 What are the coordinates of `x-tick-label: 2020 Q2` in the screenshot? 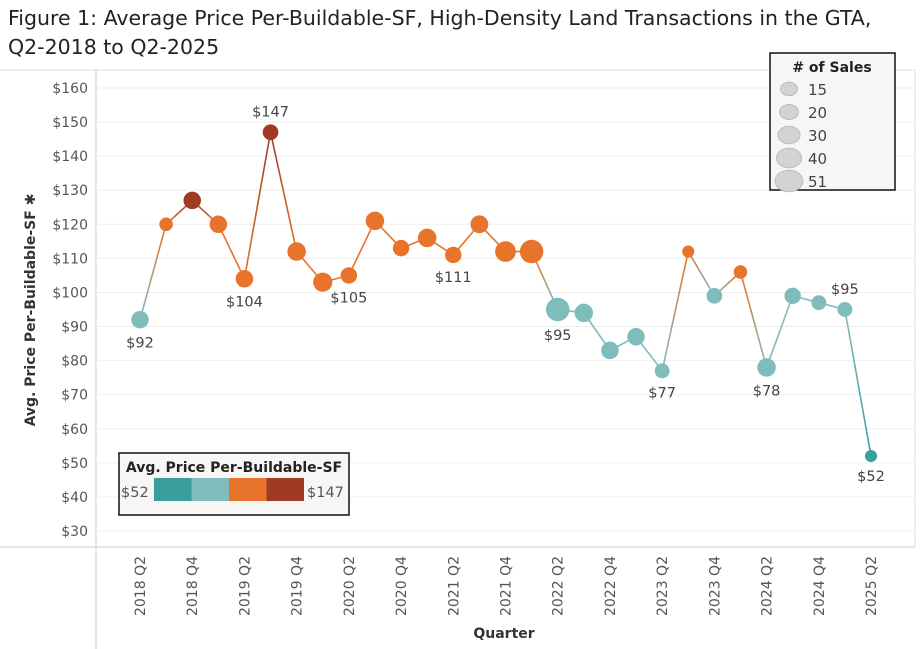 It's located at (350, 586).